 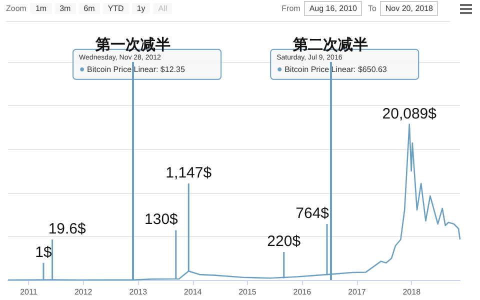 What do you see at coordinates (357, 292) in the screenshot?
I see `x-tick-label: 2017` at bounding box center [357, 292].